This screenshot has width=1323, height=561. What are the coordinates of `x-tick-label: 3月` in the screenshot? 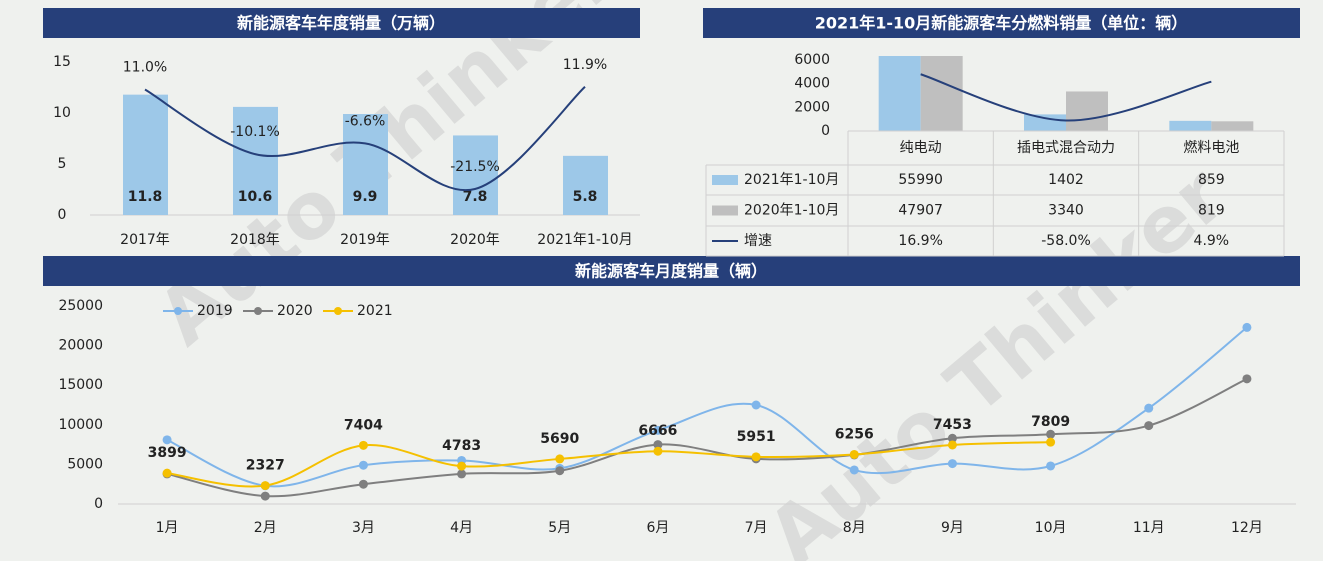 It's located at (363, 528).